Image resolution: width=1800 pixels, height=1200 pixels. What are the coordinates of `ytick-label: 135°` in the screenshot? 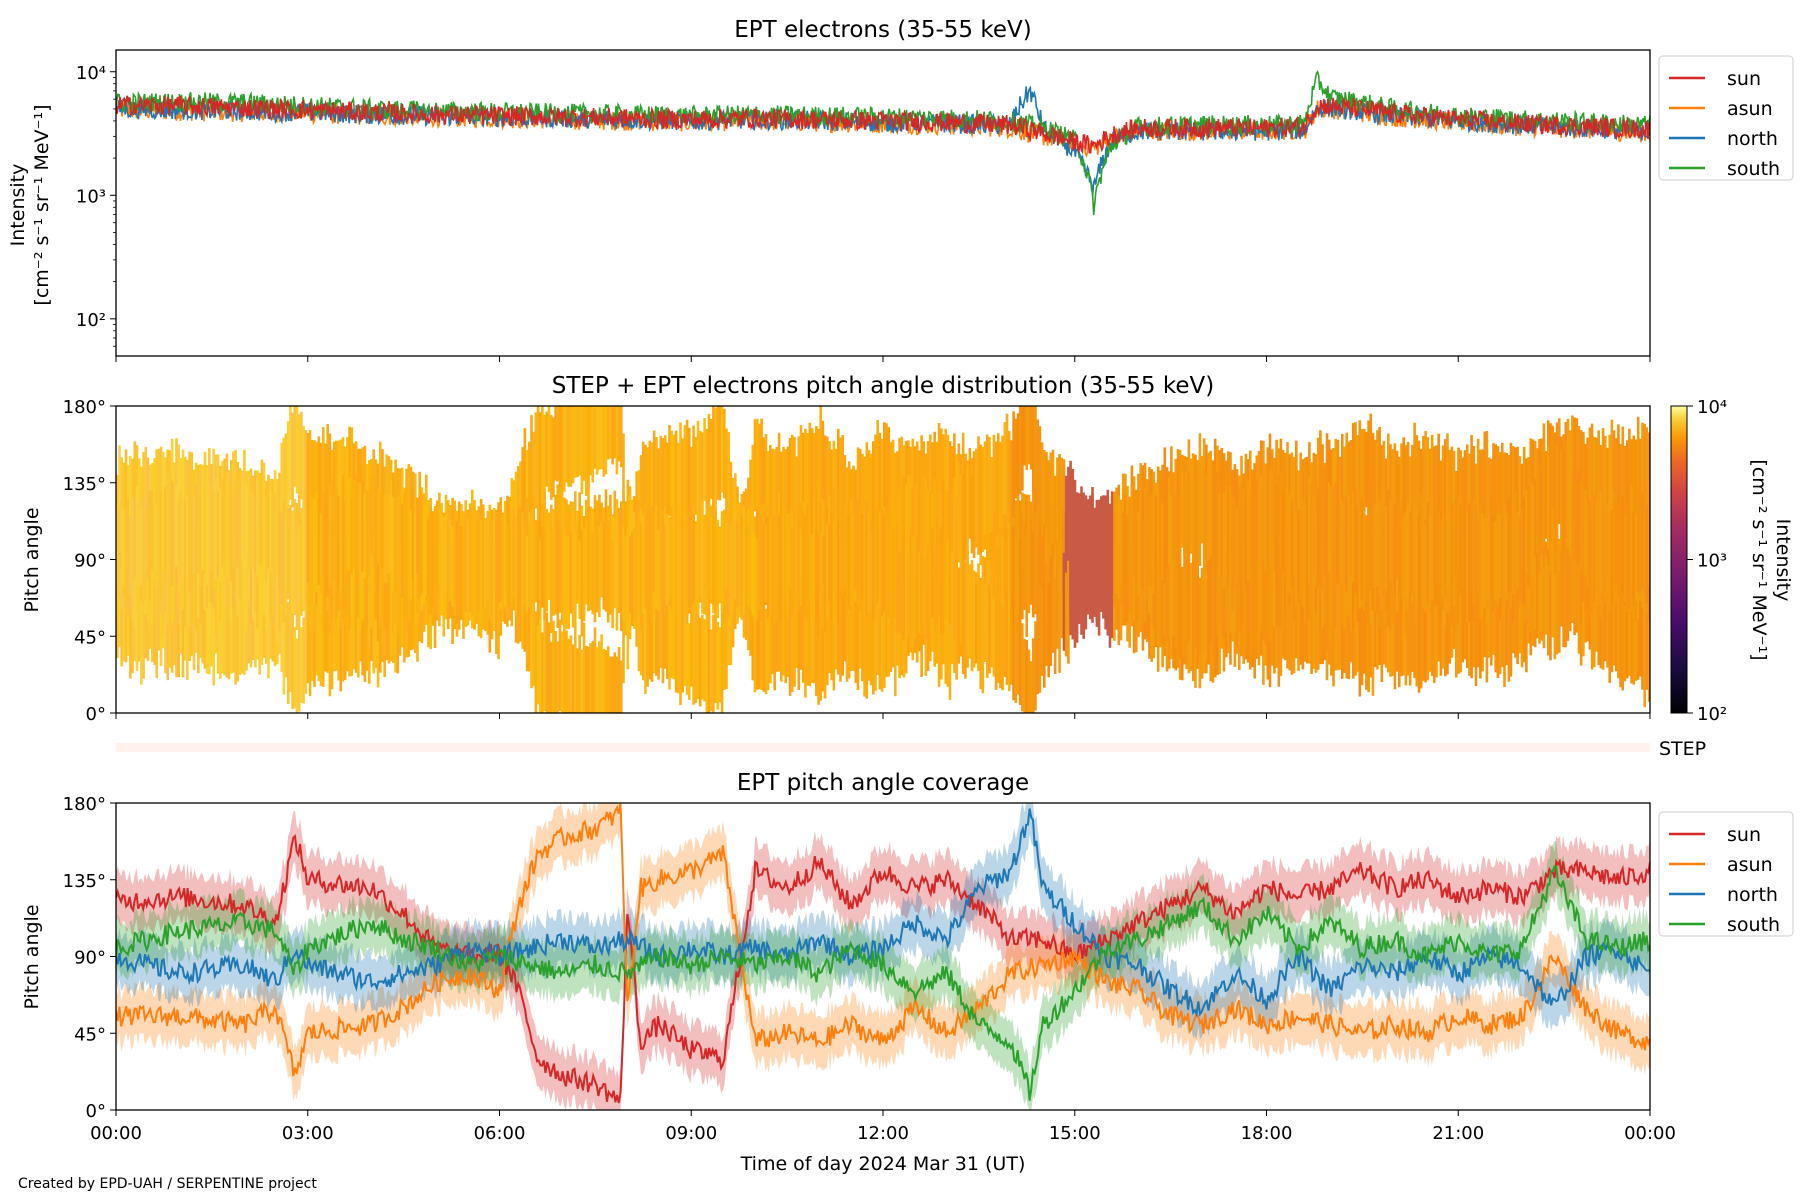 It's located at (84, 881).